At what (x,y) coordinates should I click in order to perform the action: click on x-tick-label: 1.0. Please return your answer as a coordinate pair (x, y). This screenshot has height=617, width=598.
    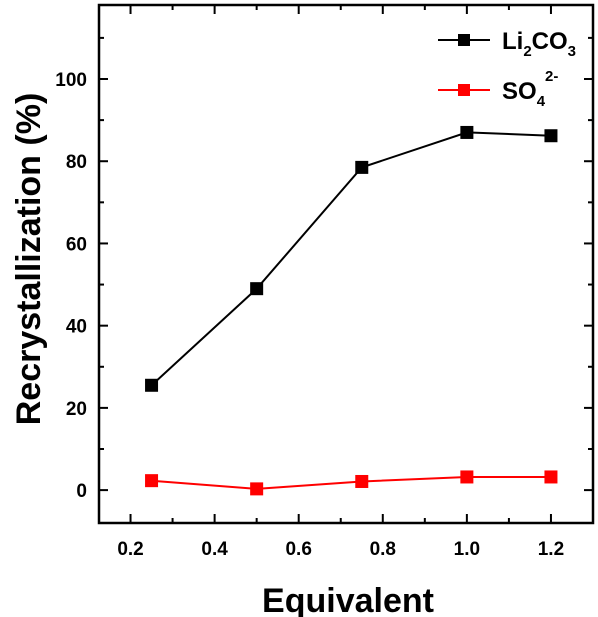
    Looking at the image, I should click on (467, 549).